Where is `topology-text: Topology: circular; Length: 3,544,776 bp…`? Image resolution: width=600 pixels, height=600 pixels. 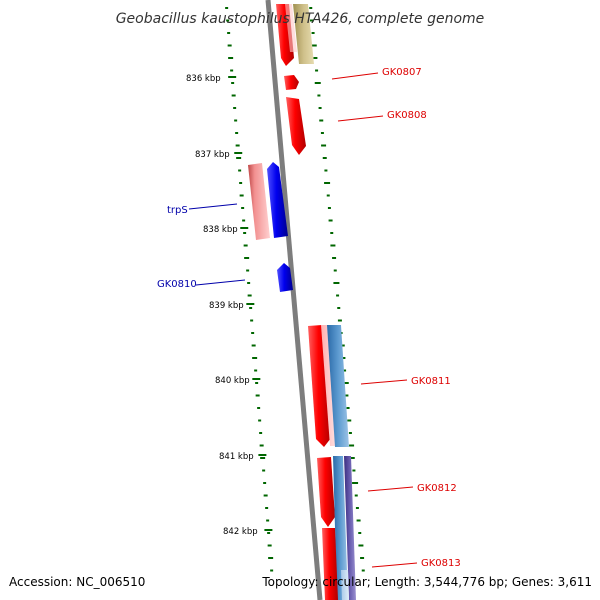 topology-text: Topology: circular; Length: 3,544,776 bp… is located at coordinates (426, 582).